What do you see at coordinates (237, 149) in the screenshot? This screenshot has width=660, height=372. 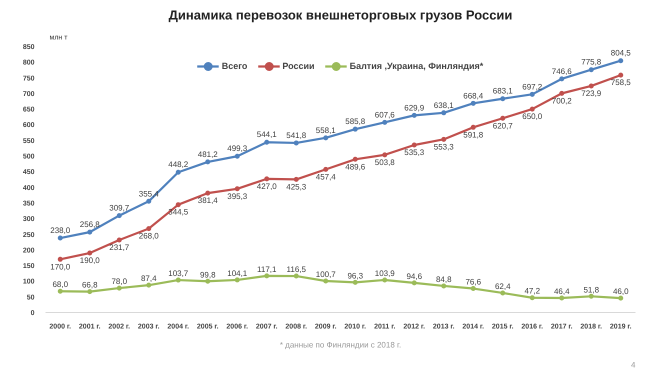 I see `data-label: 499,3` at bounding box center [237, 149].